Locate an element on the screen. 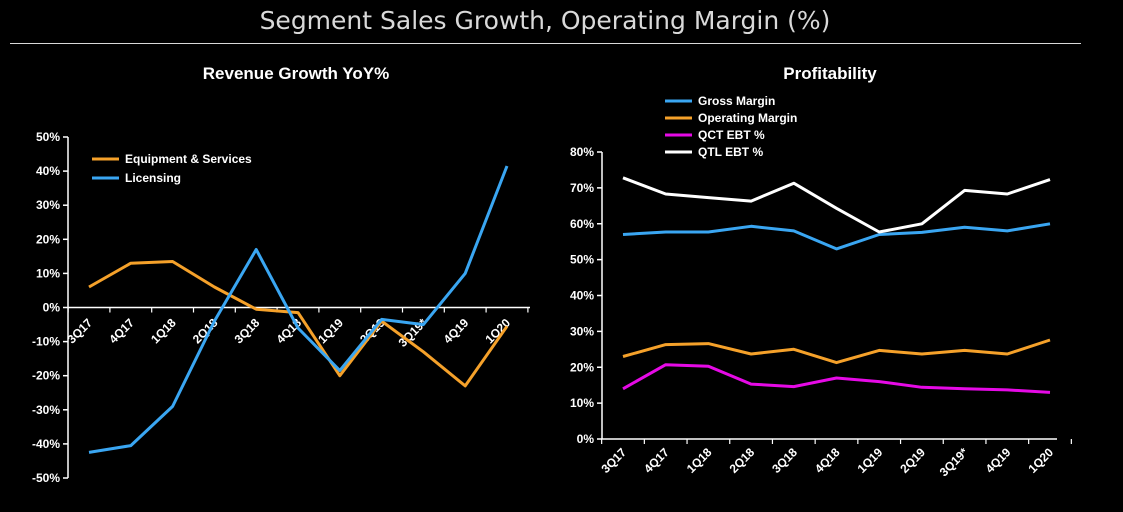 The image size is (1123, 512). x-tick-label: 4Q18 is located at coordinates (827, 460).